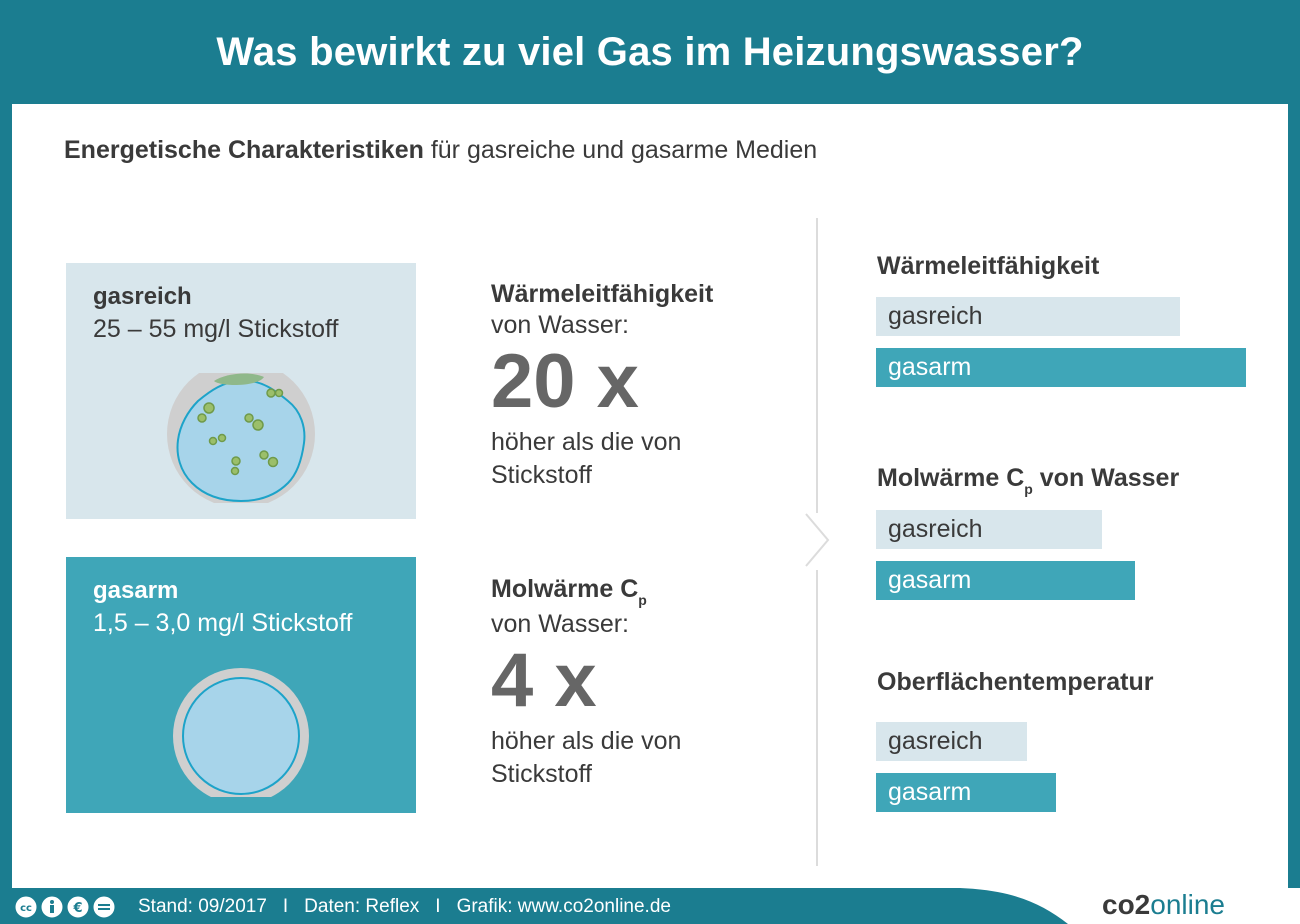 The width and height of the screenshot is (1300, 924). I want to click on fact-heading-text: Molwärme C, so click(565, 589).